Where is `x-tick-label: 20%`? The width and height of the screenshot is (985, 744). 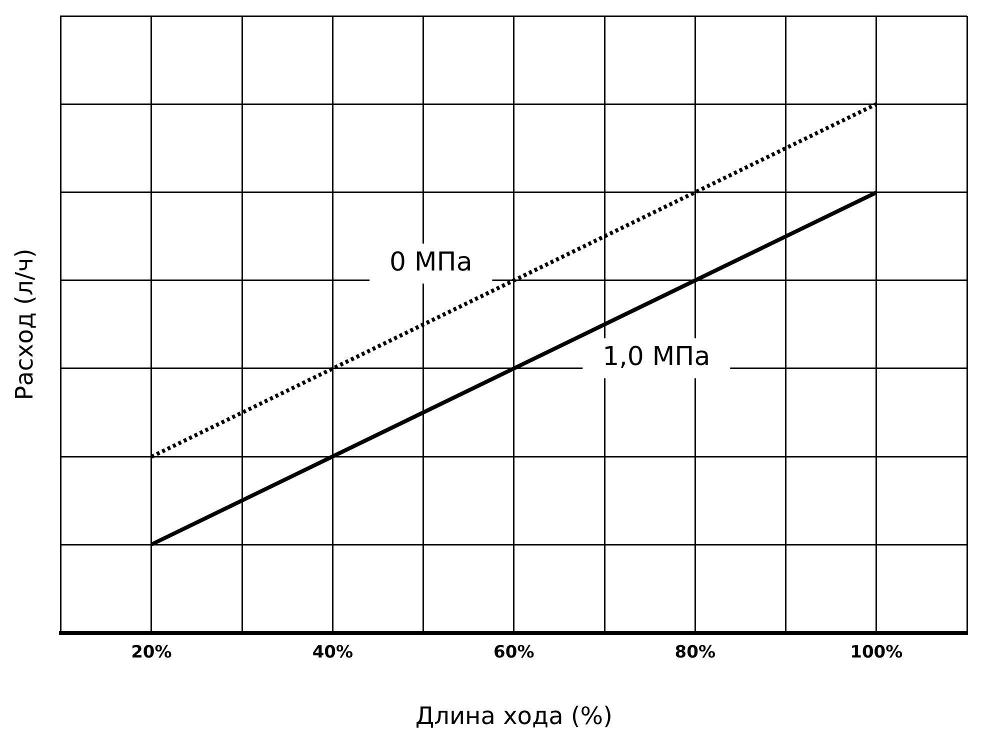 x-tick-label: 20% is located at coordinates (151, 652).